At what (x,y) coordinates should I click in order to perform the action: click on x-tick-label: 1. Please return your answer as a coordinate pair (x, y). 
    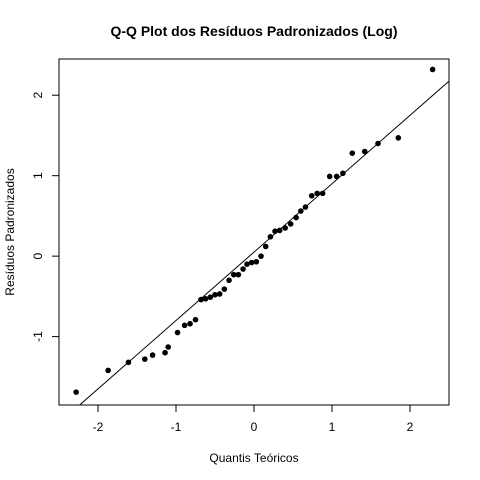
    Looking at the image, I should click on (332, 427).